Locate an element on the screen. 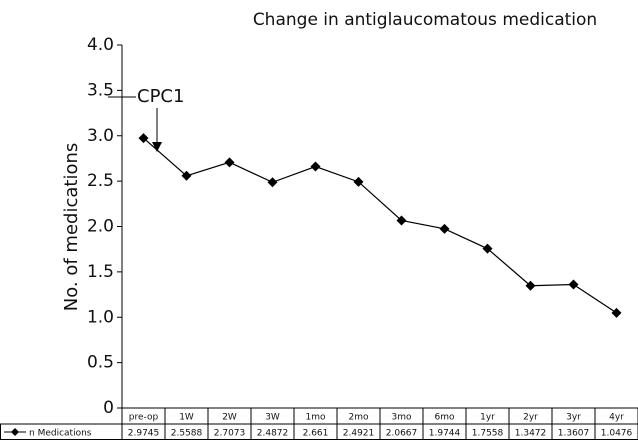 This screenshot has width=638, height=440. y-tick-label: 3.0 is located at coordinates (100, 136).